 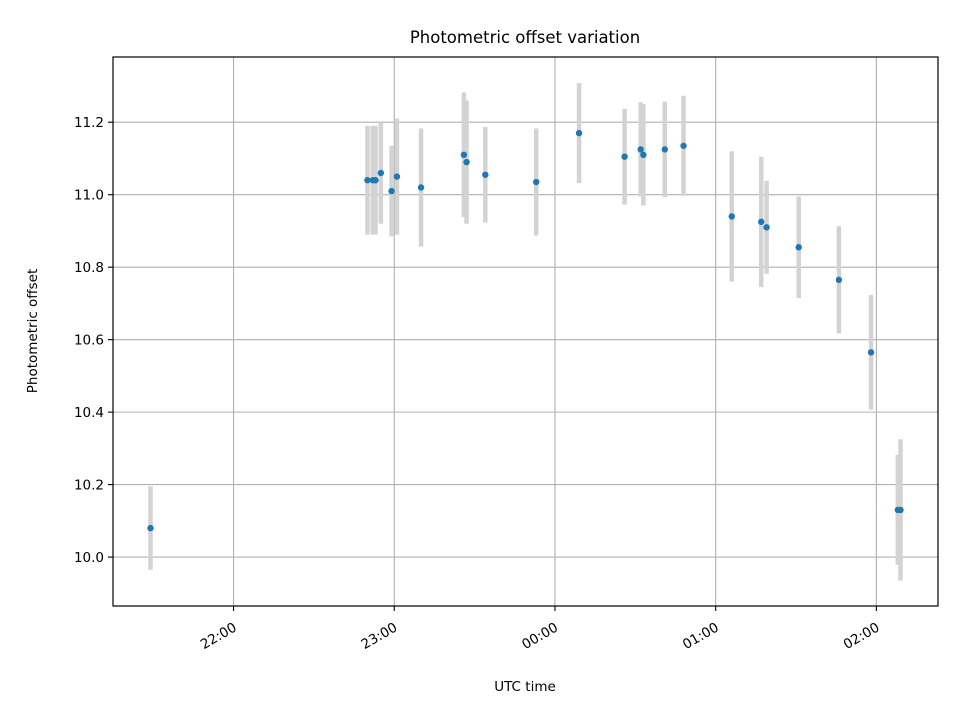 I want to click on y-tick-label: 11.2, so click(x=89, y=123).